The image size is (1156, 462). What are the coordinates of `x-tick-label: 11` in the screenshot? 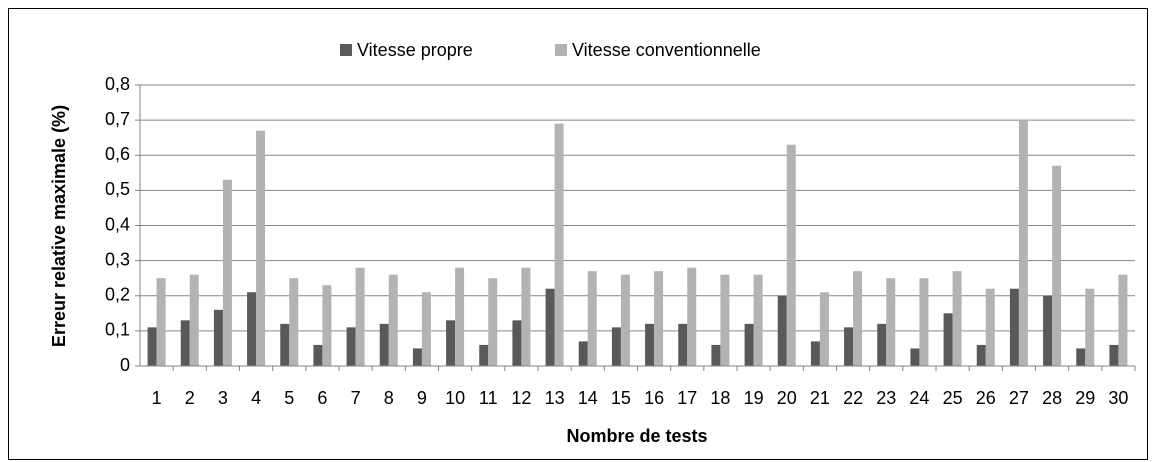 It's located at (488, 398).